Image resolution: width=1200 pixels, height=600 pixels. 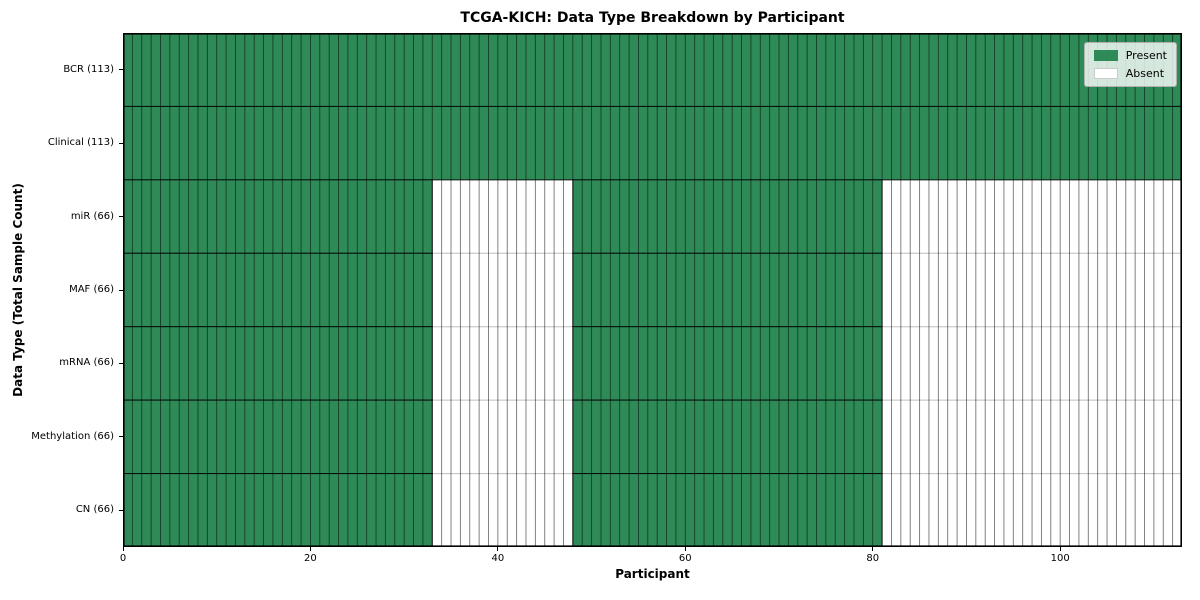 What do you see at coordinates (94, 510) in the screenshot?
I see `y-tick-label: CN (66)` at bounding box center [94, 510].